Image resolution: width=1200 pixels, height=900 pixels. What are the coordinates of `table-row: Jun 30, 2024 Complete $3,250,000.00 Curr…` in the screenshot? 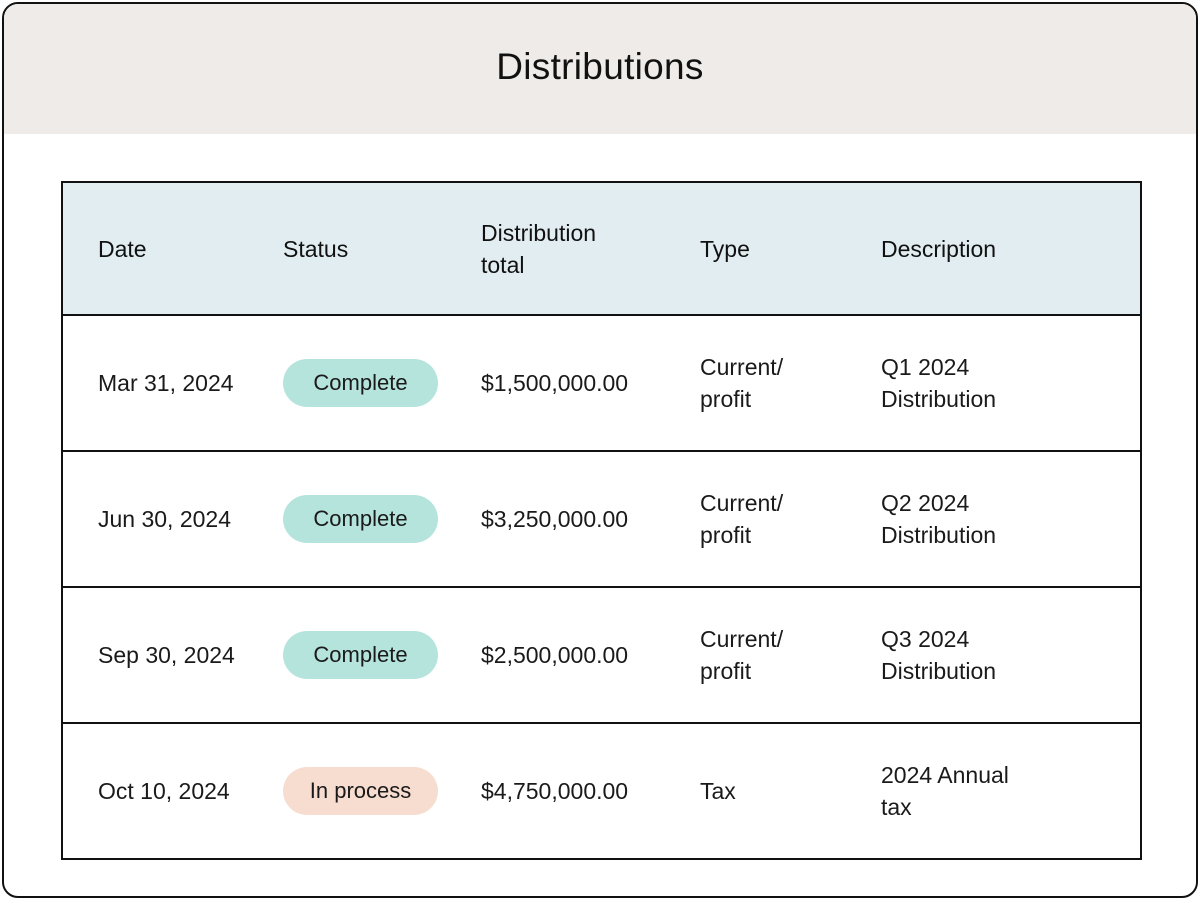 It's located at (601, 518).